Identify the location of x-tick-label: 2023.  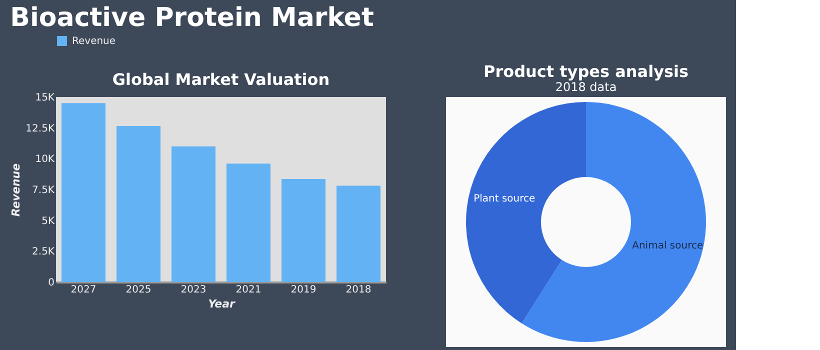
(193, 290).